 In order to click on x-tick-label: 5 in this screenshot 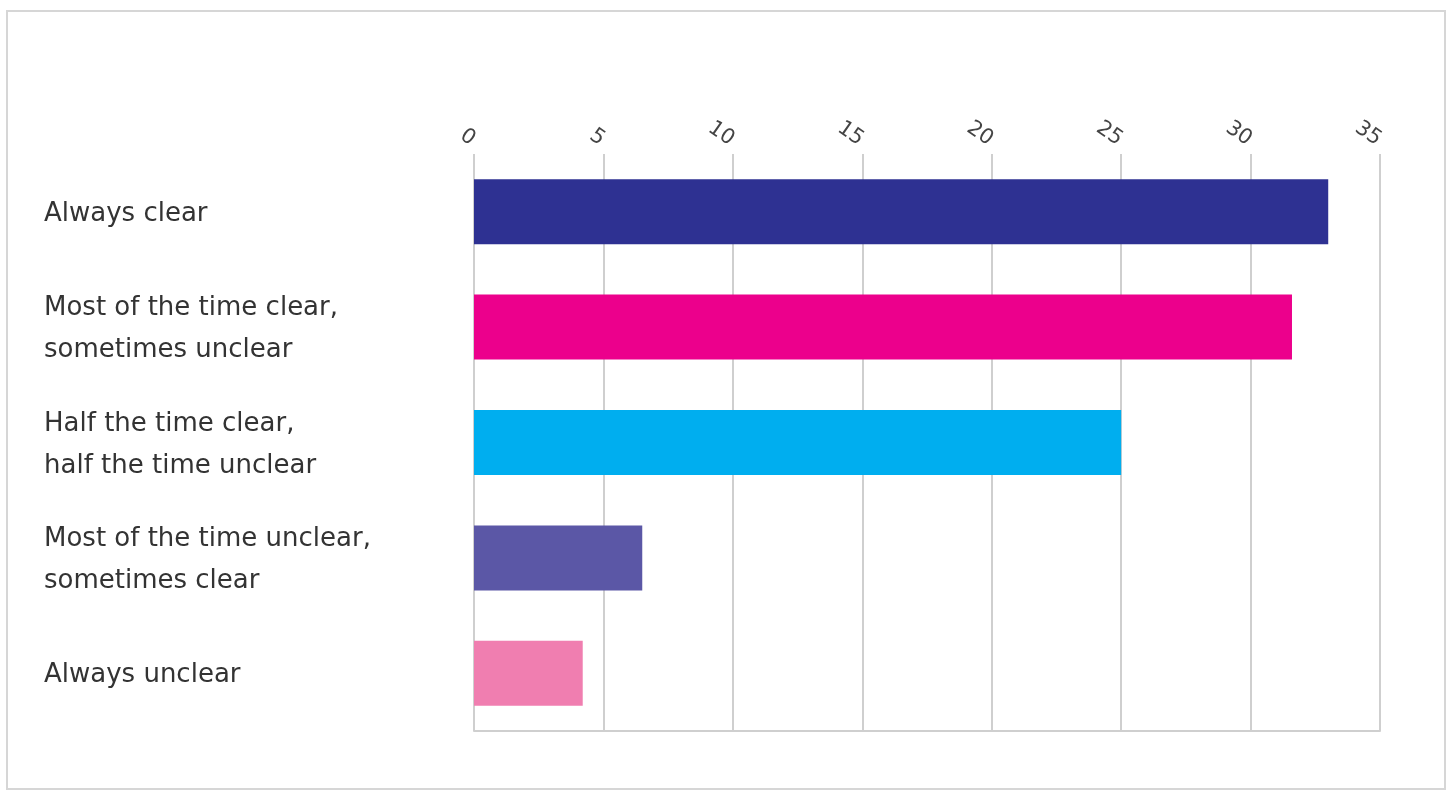, I will do `click(598, 136)`.